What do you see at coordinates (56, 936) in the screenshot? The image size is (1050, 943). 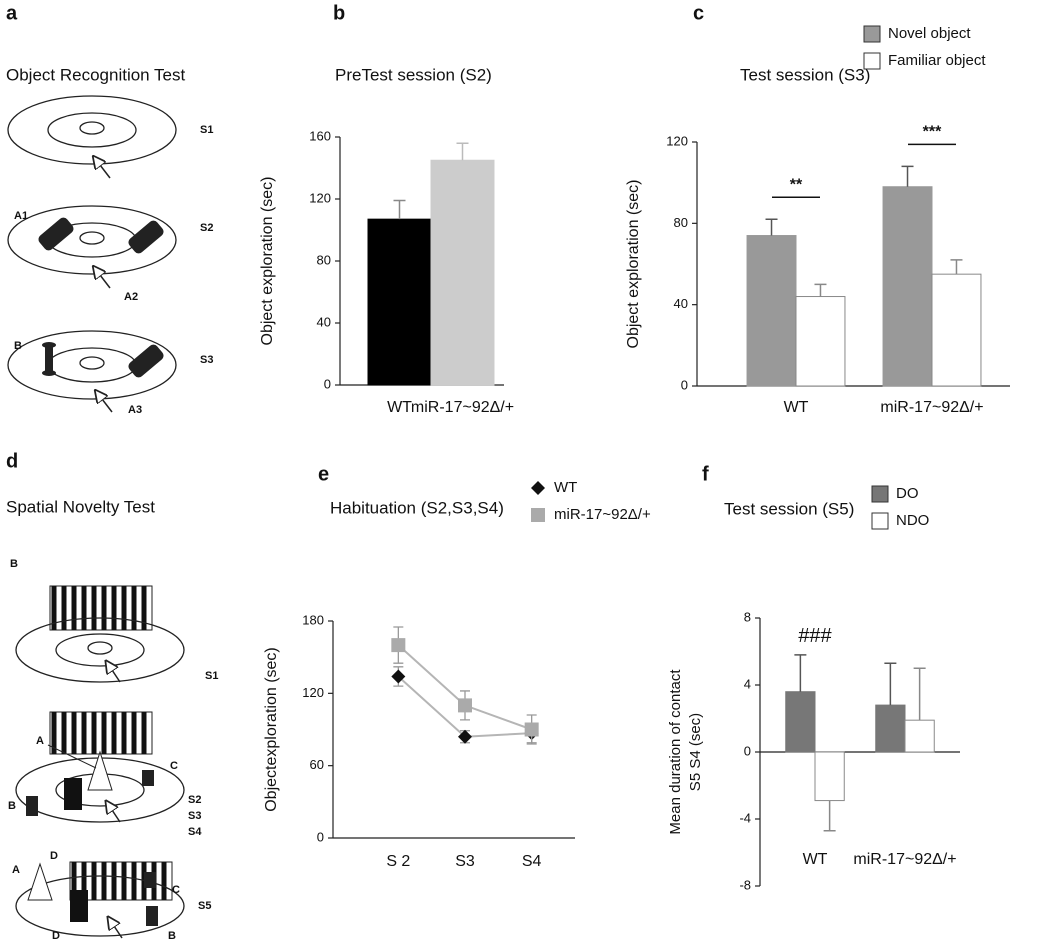 I see `diagram-label: D` at bounding box center [56, 936].